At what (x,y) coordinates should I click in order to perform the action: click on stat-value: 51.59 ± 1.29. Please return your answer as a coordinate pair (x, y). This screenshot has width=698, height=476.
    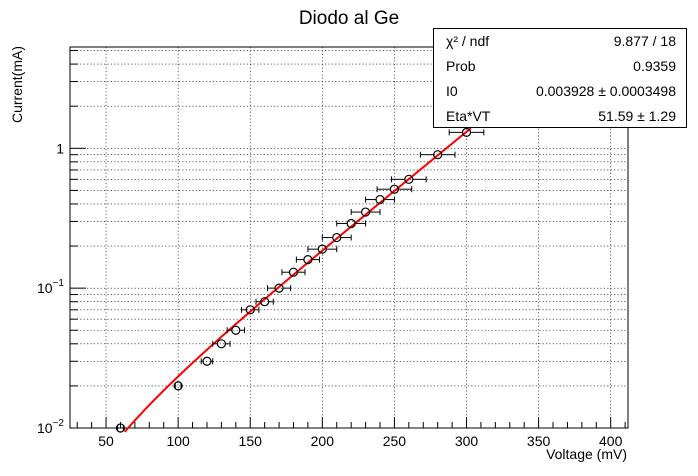
    Looking at the image, I should click on (637, 116).